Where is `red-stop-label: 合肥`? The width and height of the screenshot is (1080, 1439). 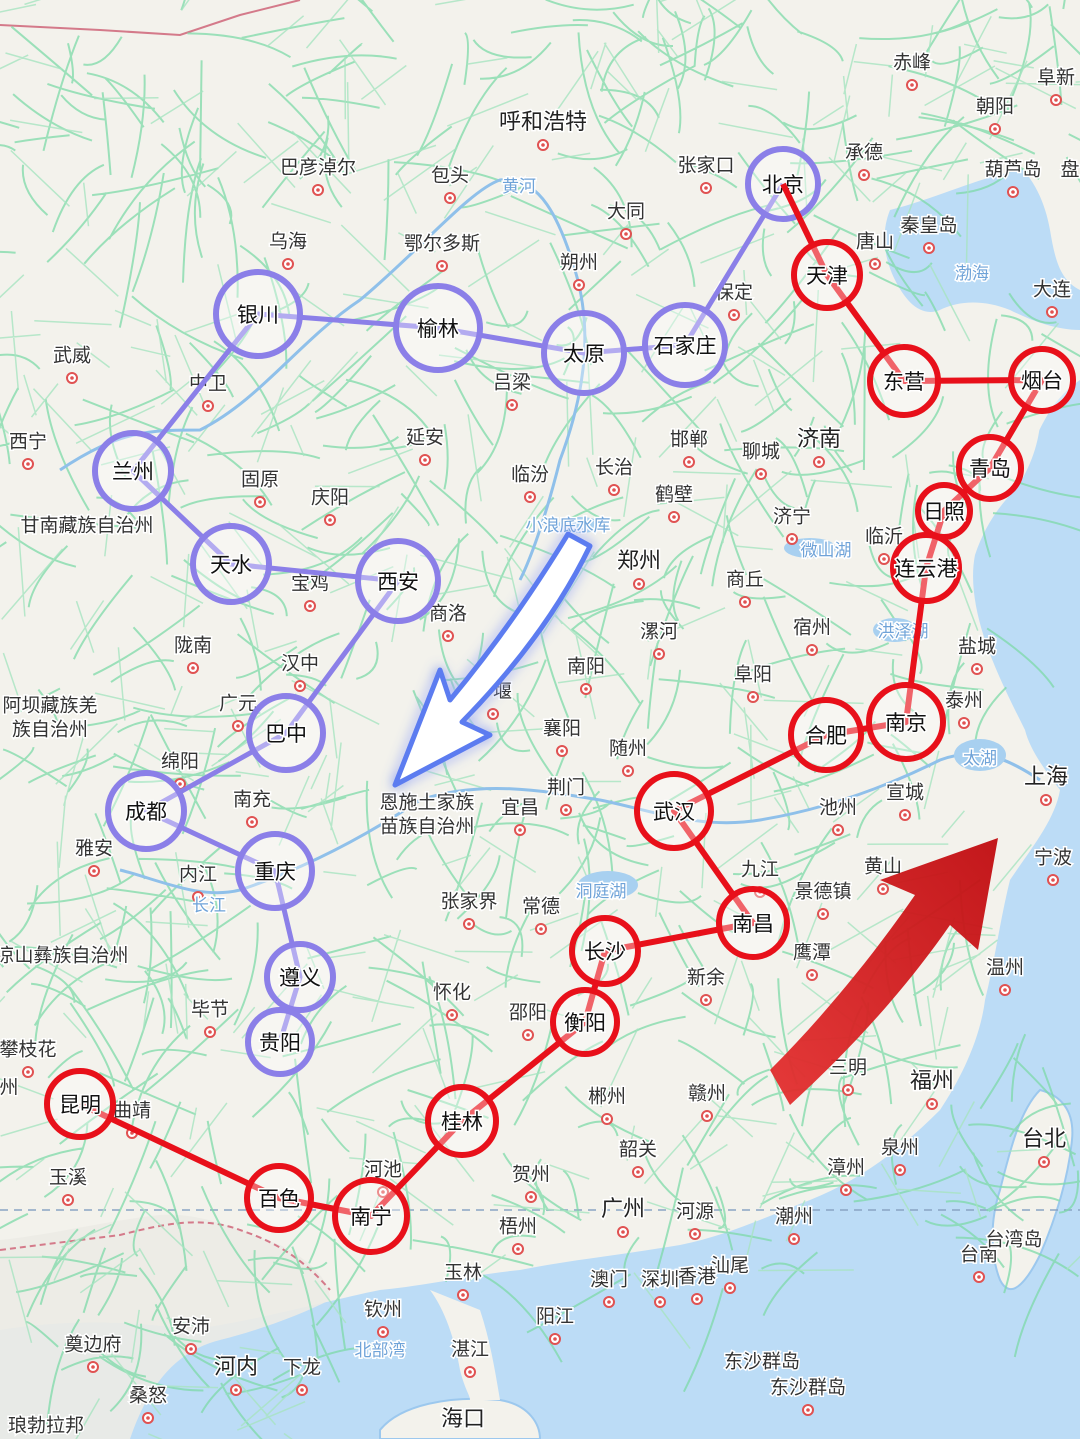 red-stop-label: 合肥 is located at coordinates (826, 736).